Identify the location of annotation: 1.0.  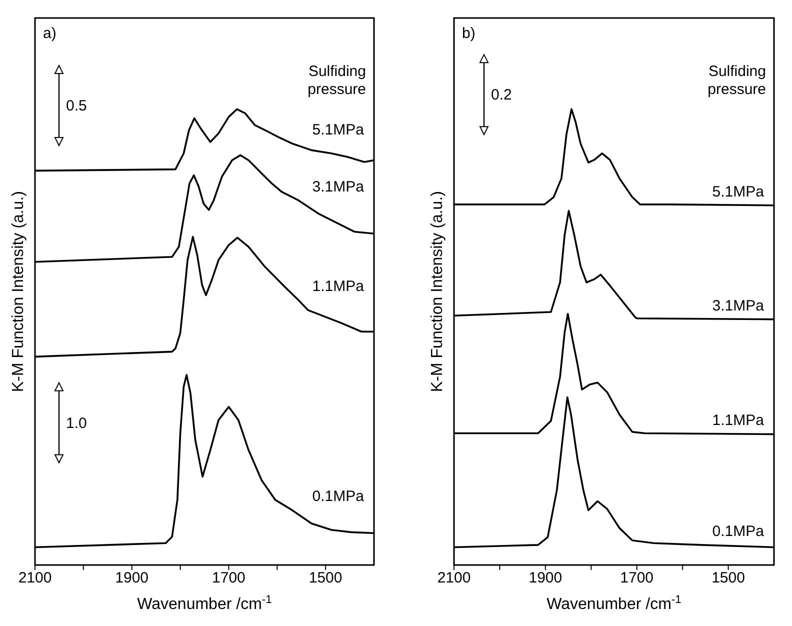
(76, 423).